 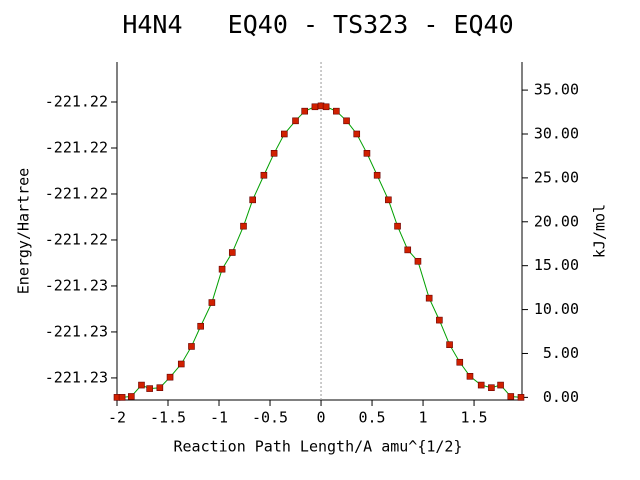 I want to click on y2-tick-label: 20.00, so click(x=556, y=221).